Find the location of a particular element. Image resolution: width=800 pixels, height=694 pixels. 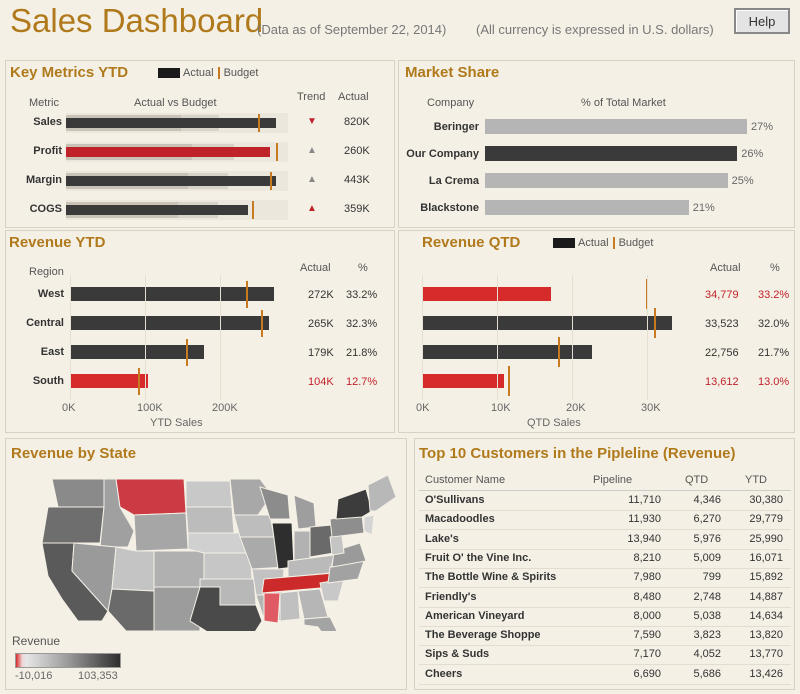

col-actual-vs-budget-header: Actual vs Budget is located at coordinates (175, 103).